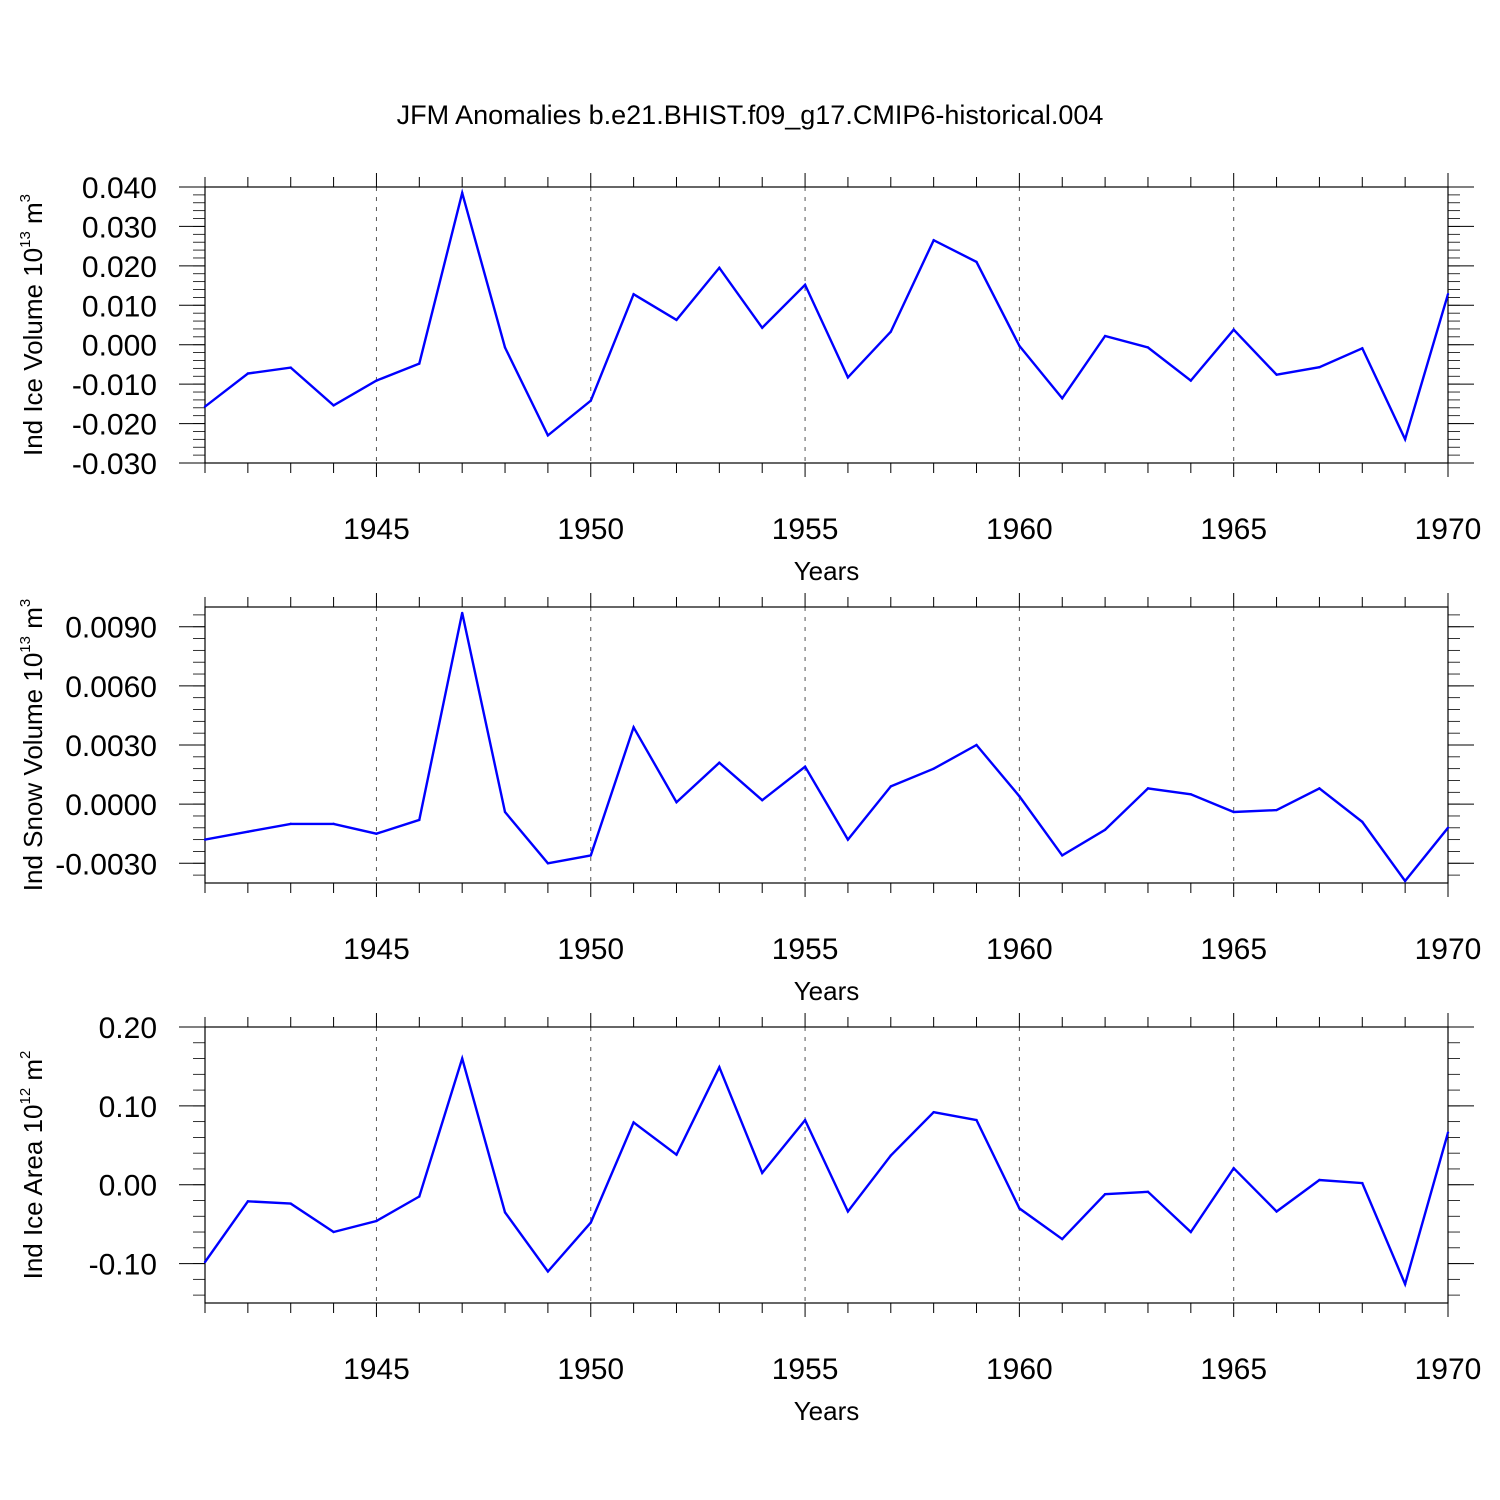  I want to click on ice-area-series-line, so click(826, 1171).